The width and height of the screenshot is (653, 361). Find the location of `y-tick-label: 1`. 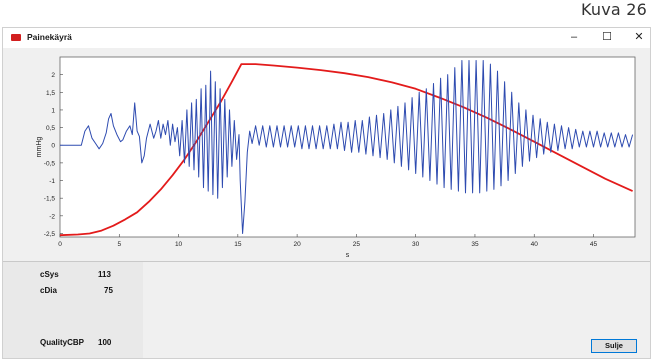

y-tick-label: 1 is located at coordinates (53, 110).